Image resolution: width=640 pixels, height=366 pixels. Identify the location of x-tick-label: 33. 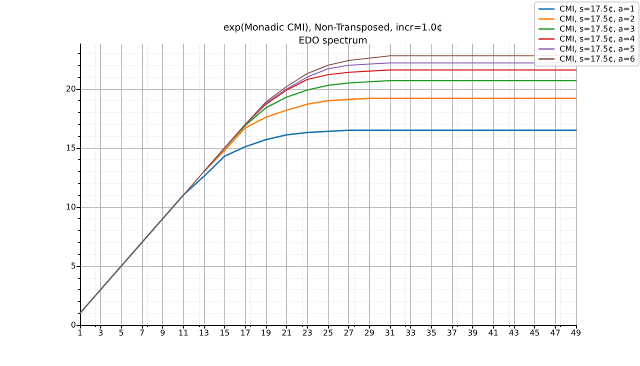
(411, 333).